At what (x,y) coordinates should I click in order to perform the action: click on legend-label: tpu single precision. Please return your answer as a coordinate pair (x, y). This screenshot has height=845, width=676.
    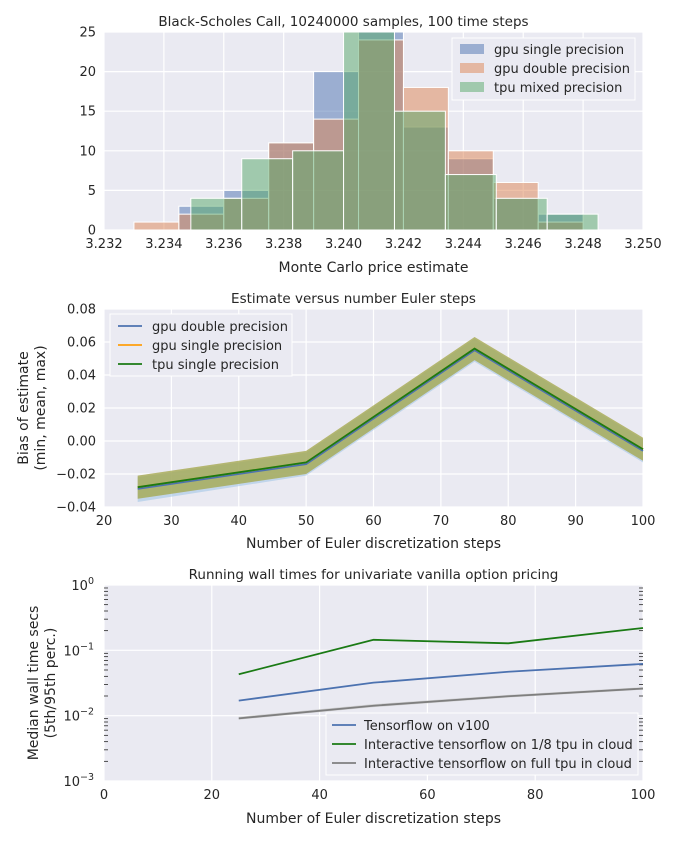
    Looking at the image, I should click on (215, 365).